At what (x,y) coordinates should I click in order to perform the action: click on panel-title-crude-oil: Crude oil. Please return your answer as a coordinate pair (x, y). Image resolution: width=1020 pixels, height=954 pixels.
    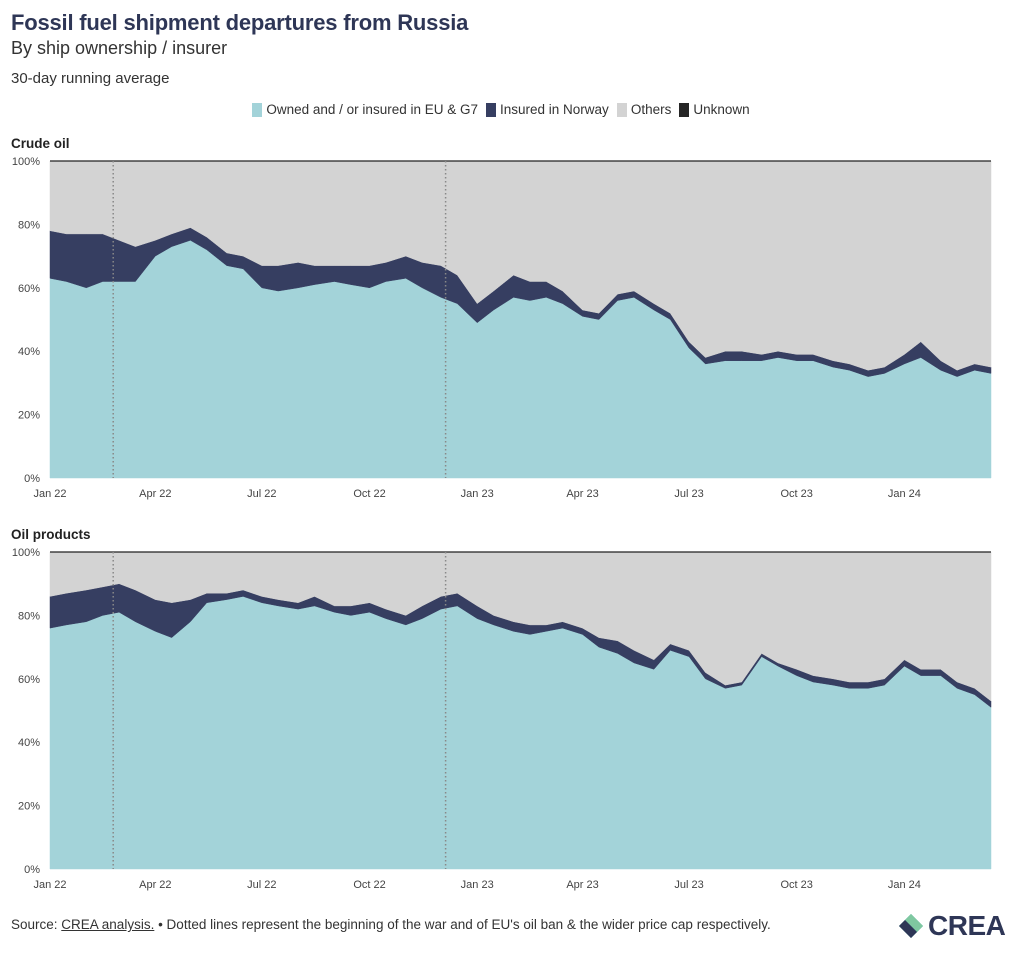
    Looking at the image, I should click on (40, 143).